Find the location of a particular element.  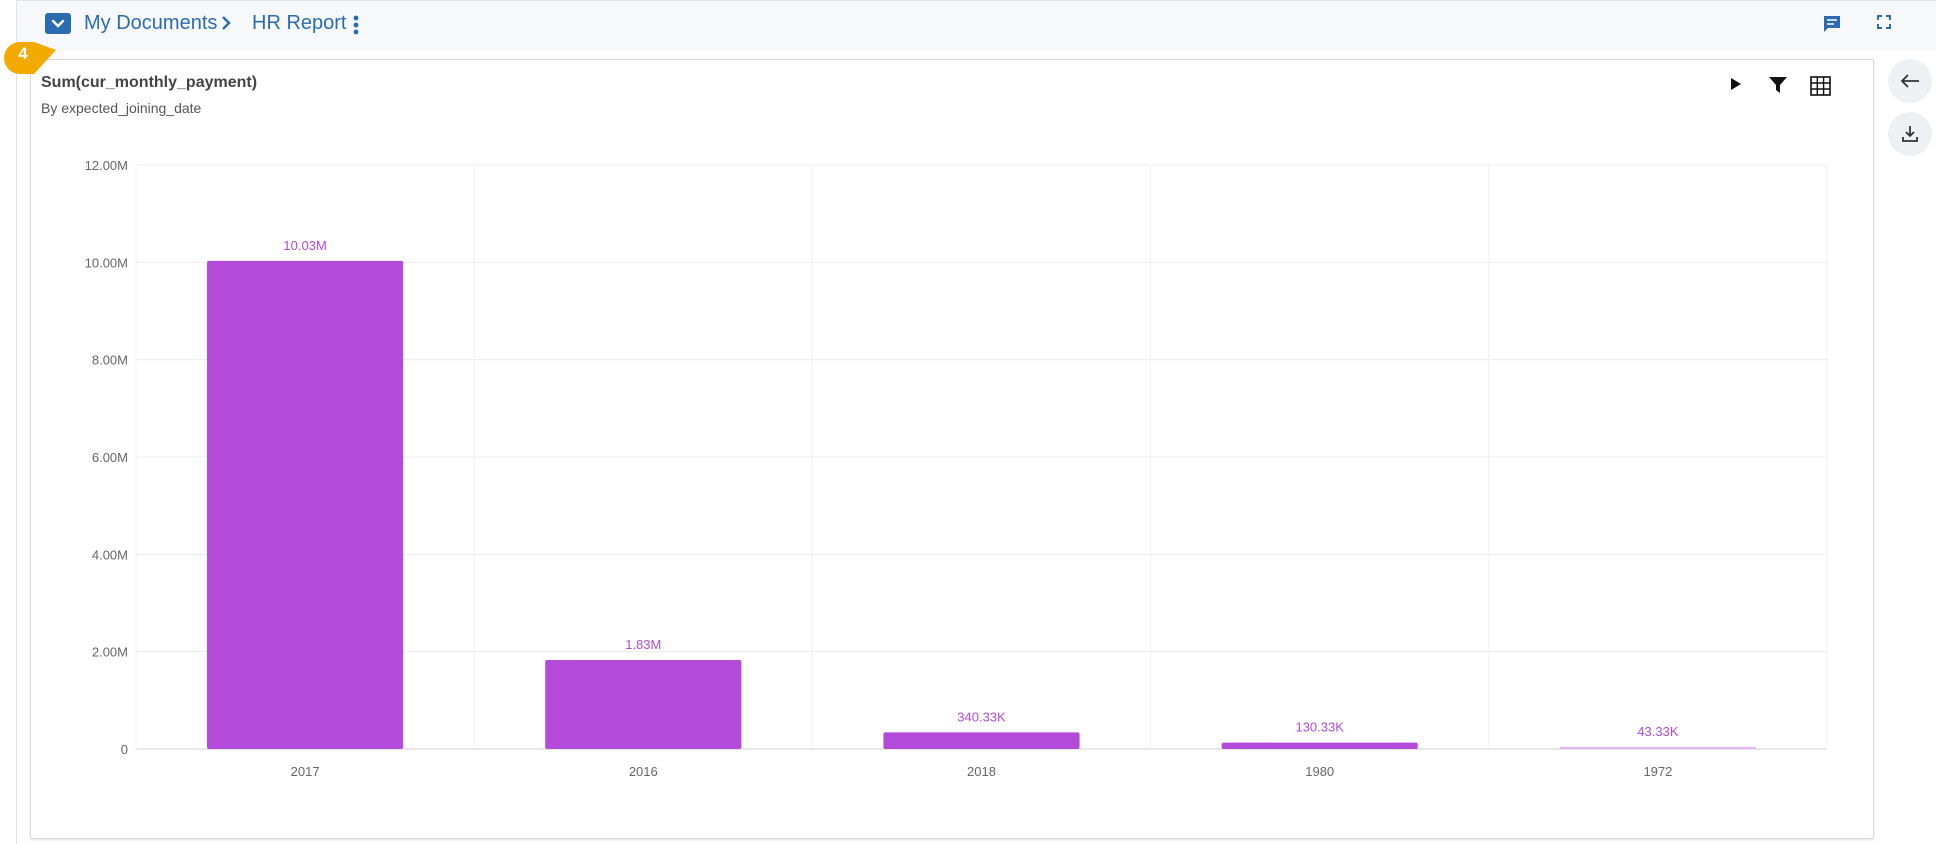

y-tick-label: 4.00M is located at coordinates (110, 554).